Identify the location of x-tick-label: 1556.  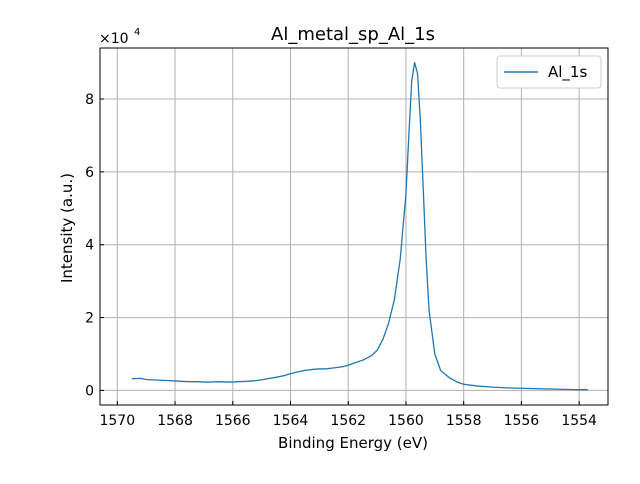
(522, 421).